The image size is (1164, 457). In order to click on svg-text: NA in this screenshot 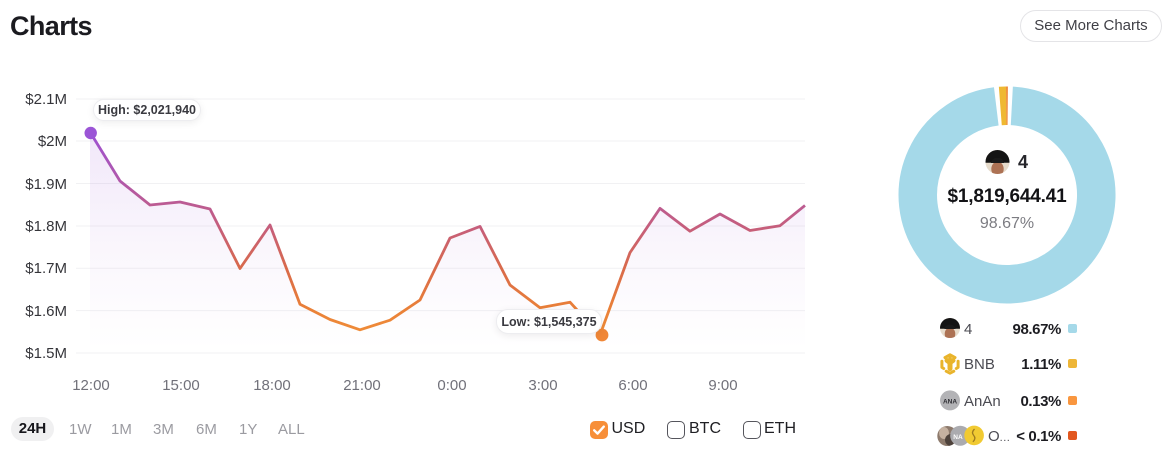, I will do `click(958, 437)`.